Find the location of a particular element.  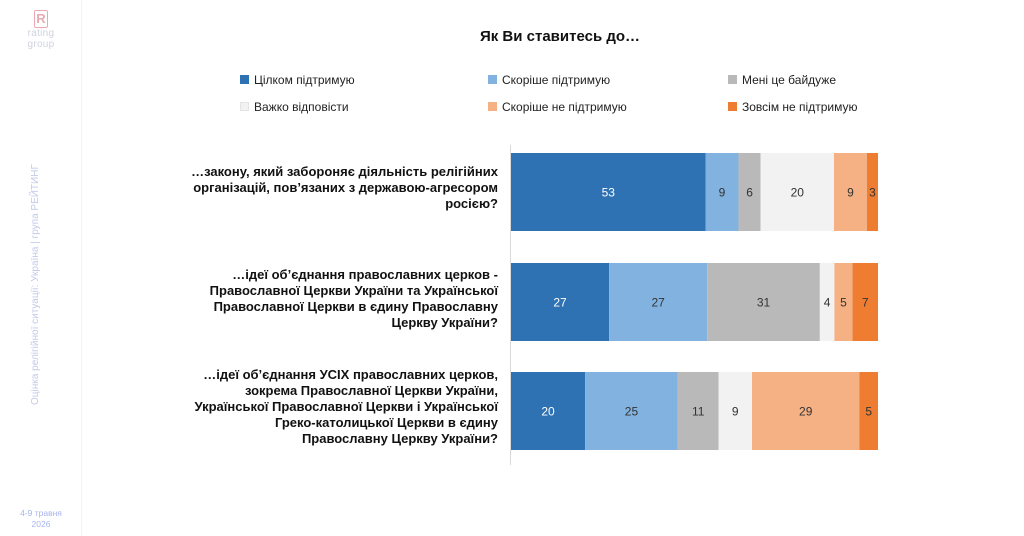

legend-label-rather-not-support: Скоріше не підтримую is located at coordinates (564, 107).